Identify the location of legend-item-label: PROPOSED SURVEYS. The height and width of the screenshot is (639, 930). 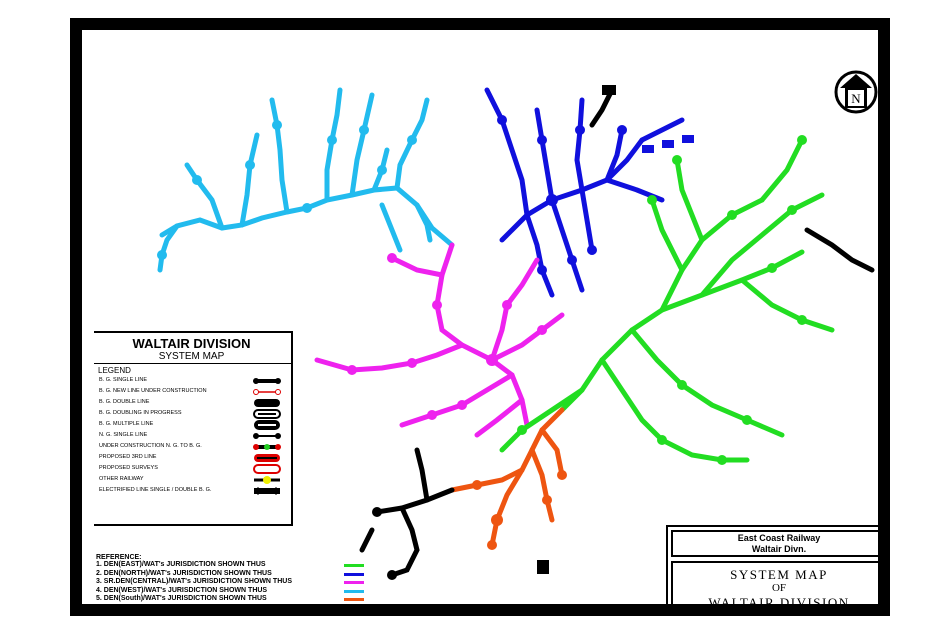
(128, 468).